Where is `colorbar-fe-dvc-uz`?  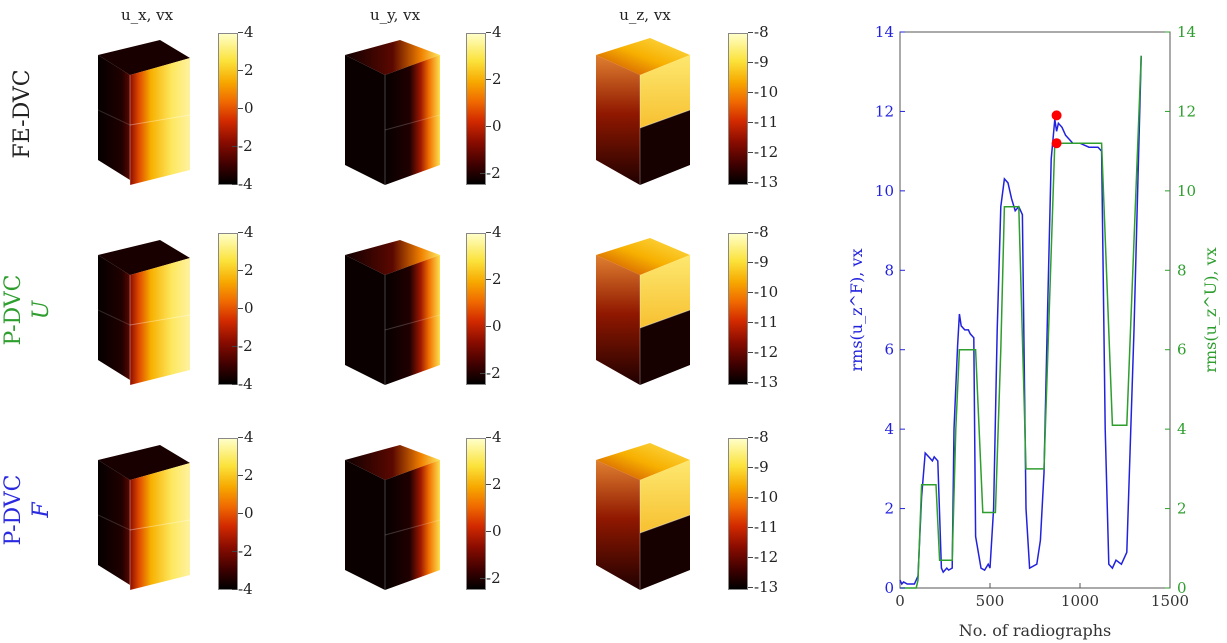
colorbar-fe-dvc-uz is located at coordinates (738, 109).